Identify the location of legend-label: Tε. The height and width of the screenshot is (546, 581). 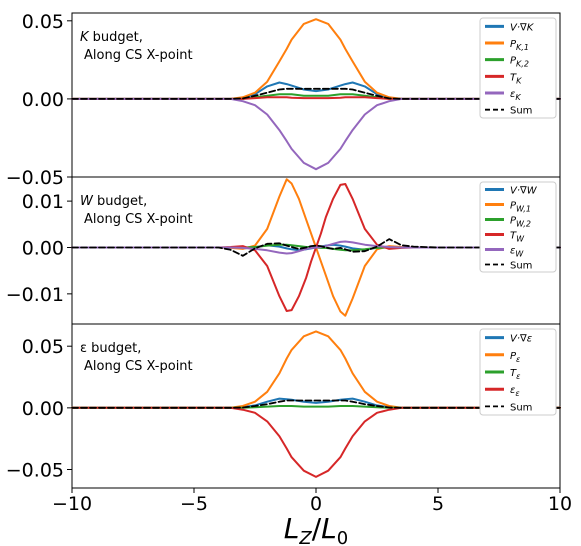
(515, 374).